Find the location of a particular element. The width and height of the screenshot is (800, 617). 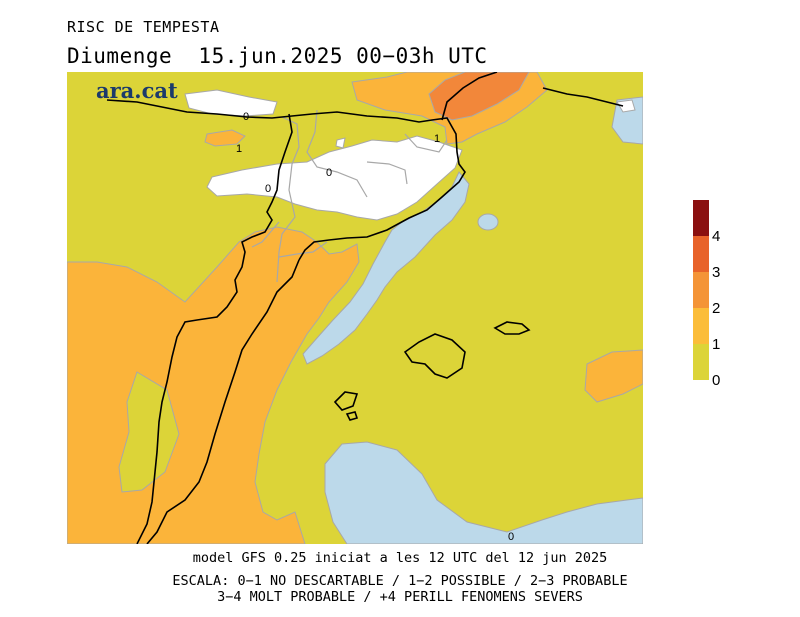

chart-title: RISC DE TEMPESTA is located at coordinates (143, 27).